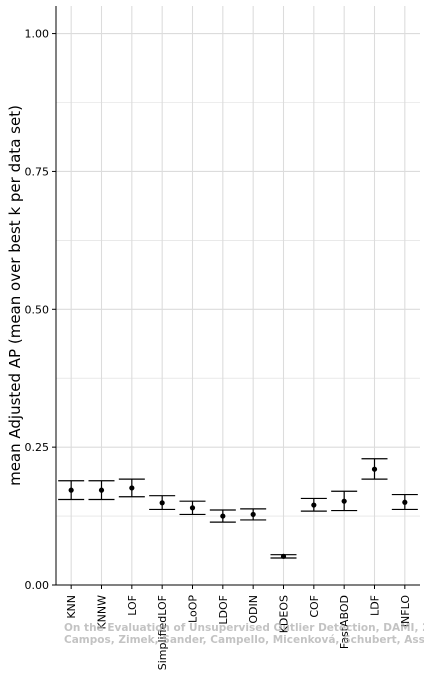 The height and width of the screenshot is (673, 424). Describe the element at coordinates (37, 585) in the screenshot. I see `y-tick-label: 0.00` at that location.